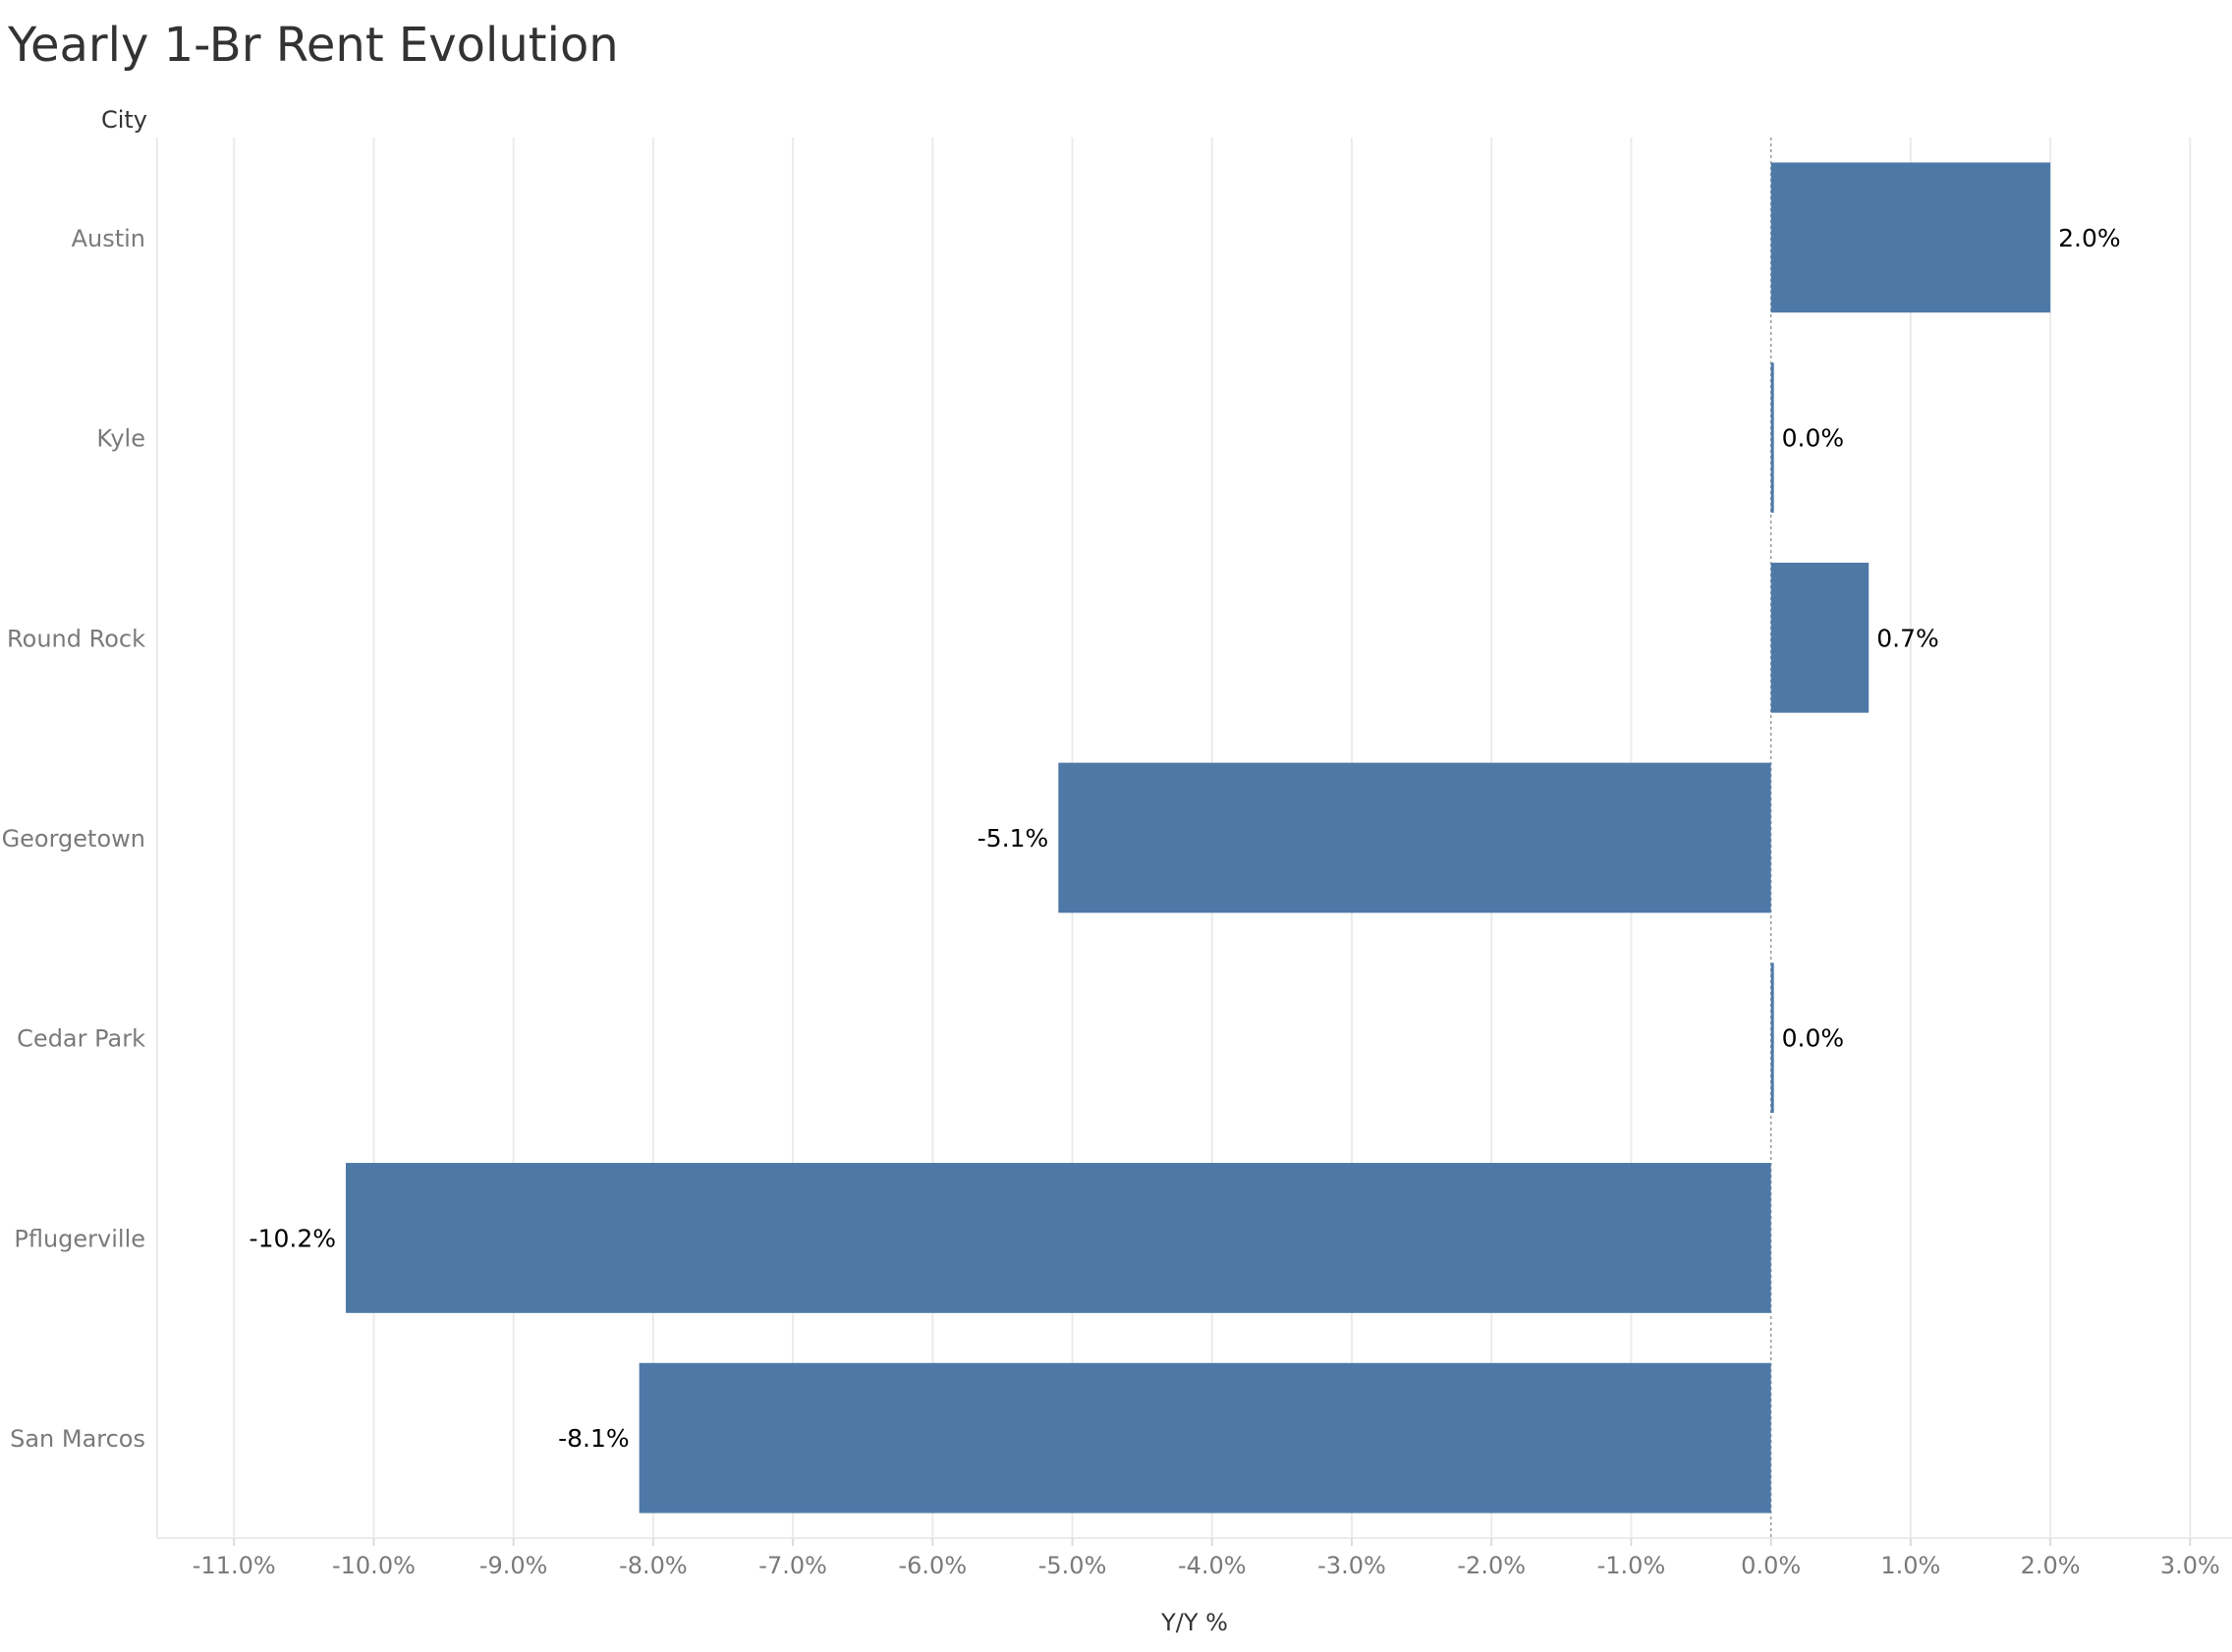 This screenshot has width=2232, height=1652. What do you see at coordinates (1013, 838) in the screenshot?
I see `data-label: -5.1%` at bounding box center [1013, 838].